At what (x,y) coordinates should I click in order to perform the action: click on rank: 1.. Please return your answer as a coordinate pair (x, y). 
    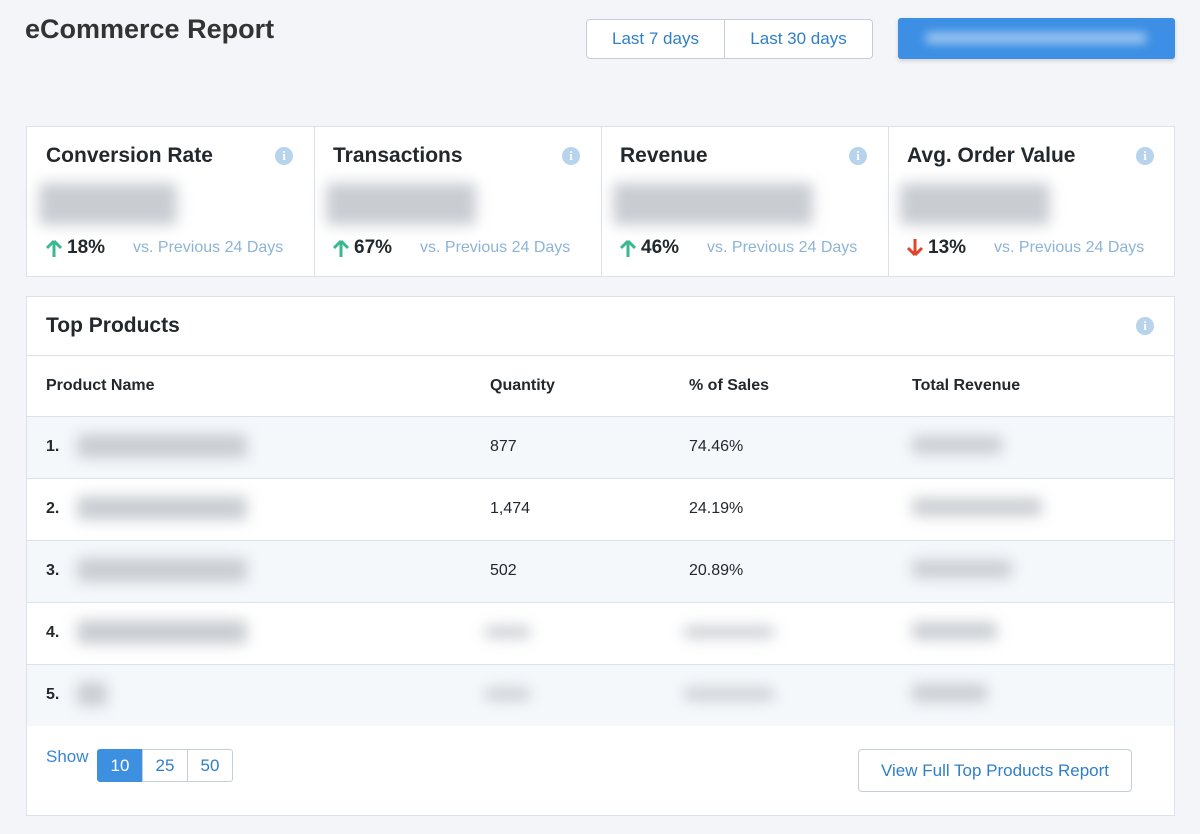
    Looking at the image, I should click on (53, 446).